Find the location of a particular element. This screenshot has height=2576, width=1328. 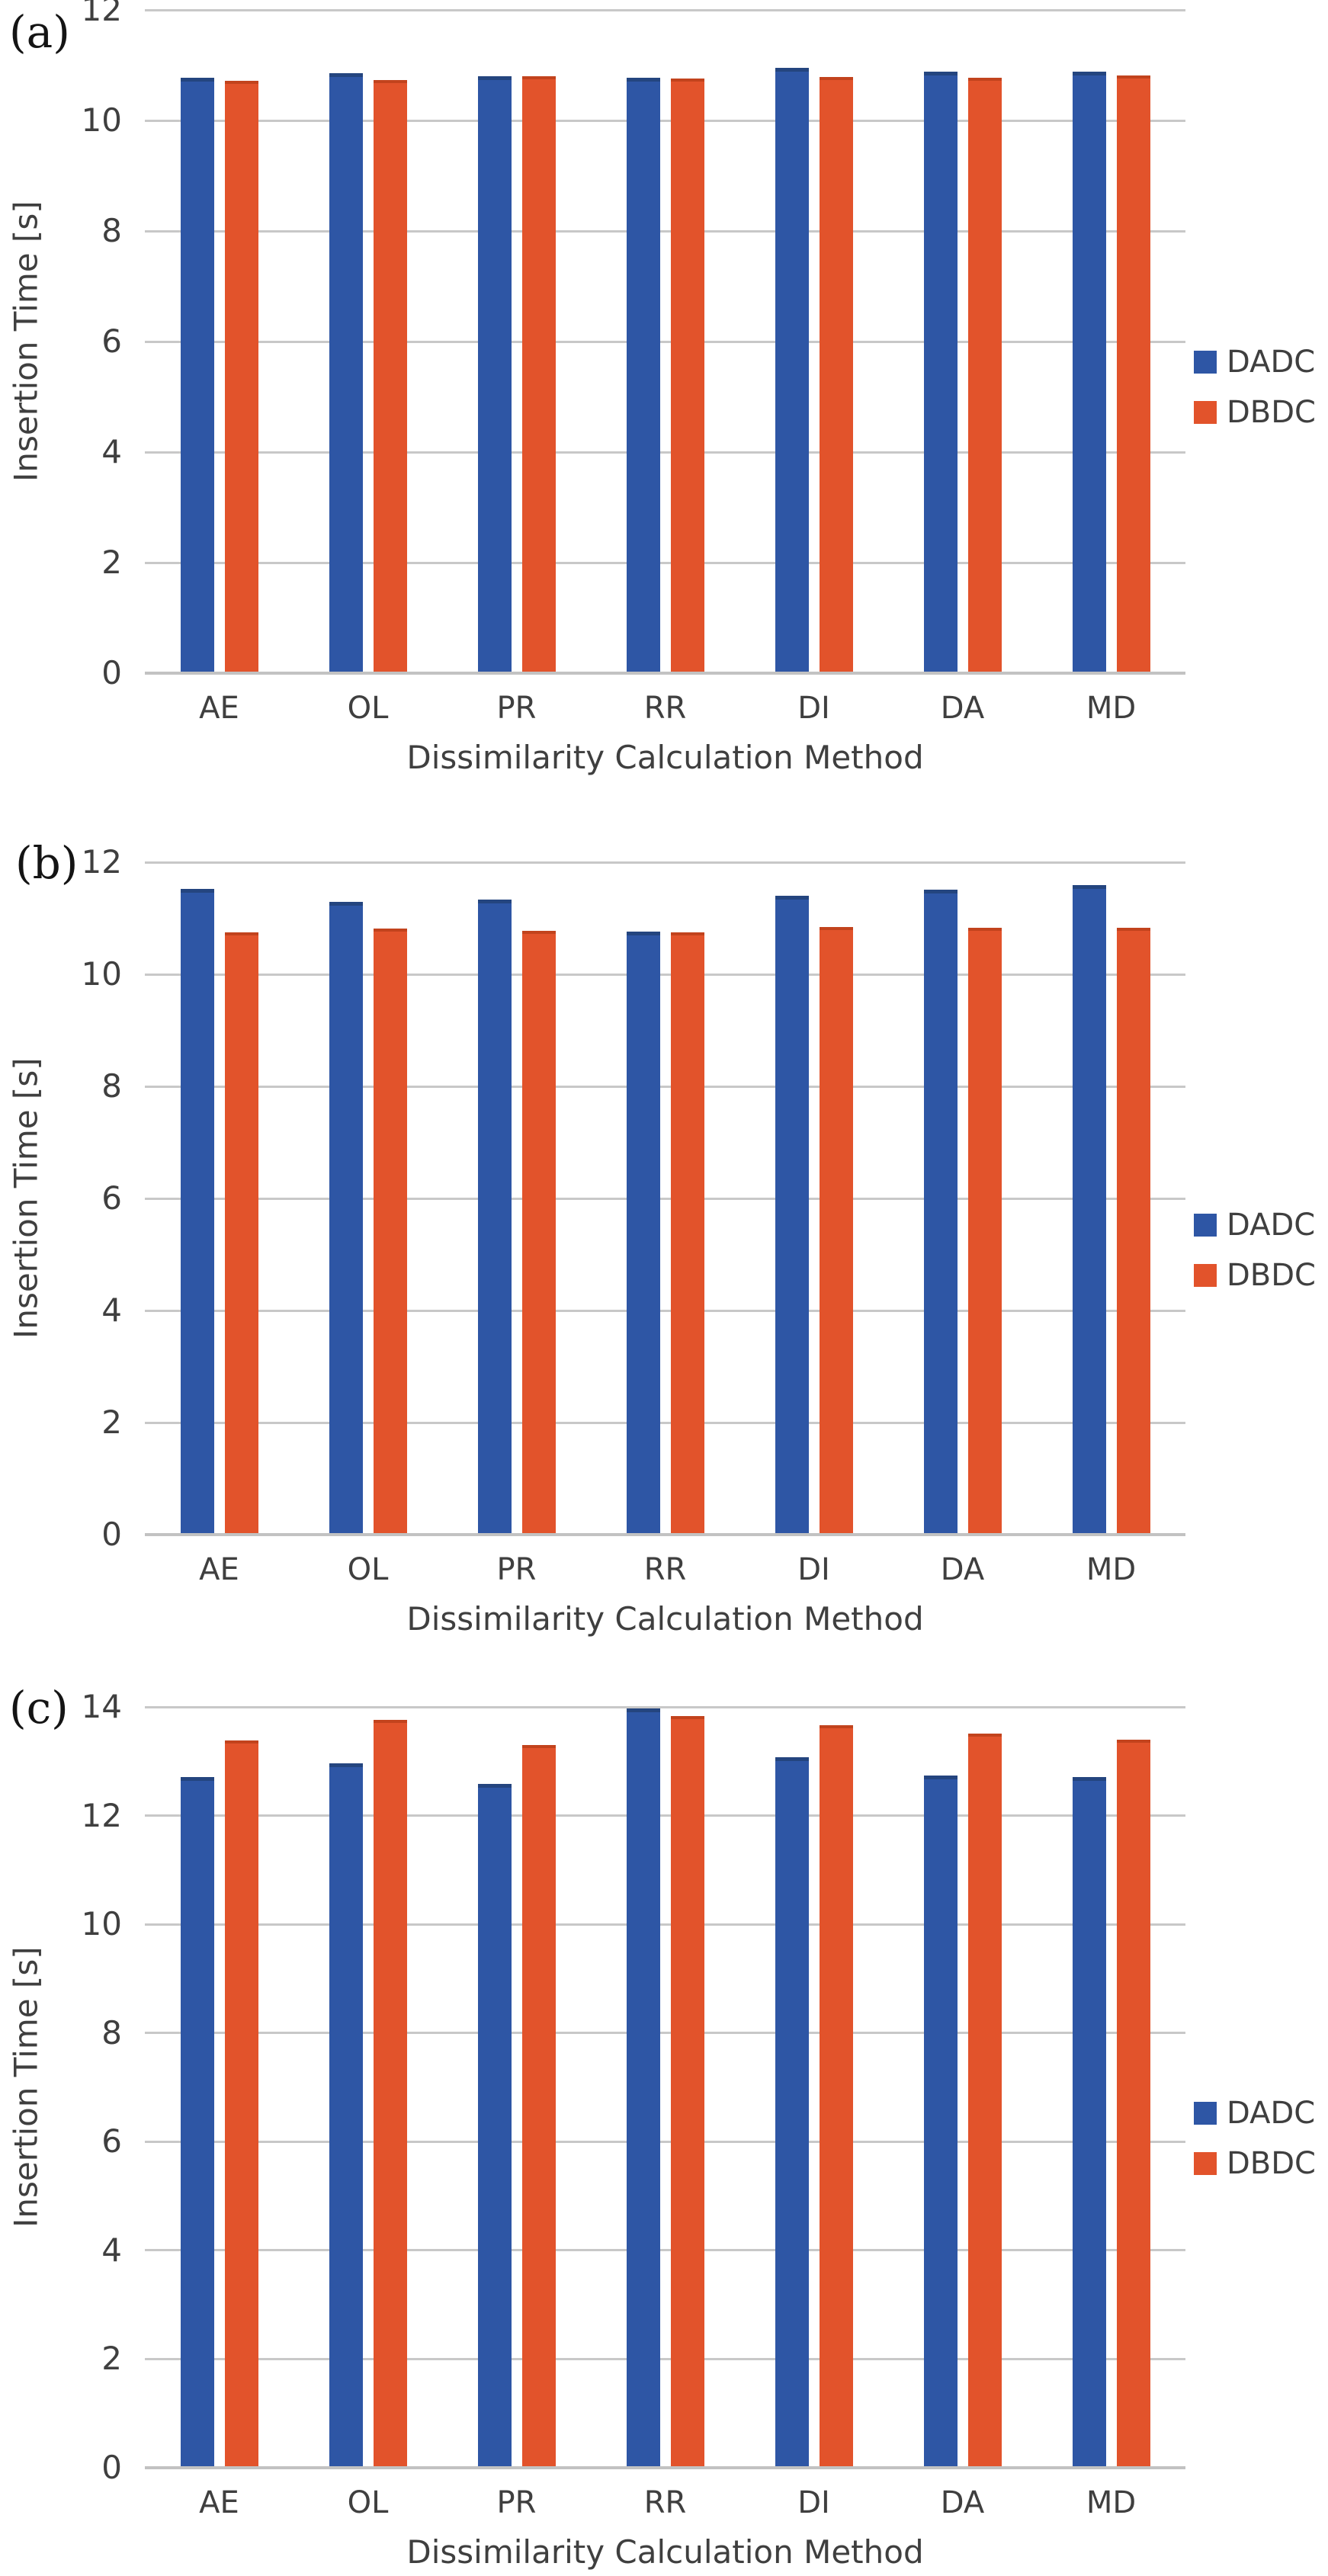

panel-label-c: (c) is located at coordinates (39, 1708).